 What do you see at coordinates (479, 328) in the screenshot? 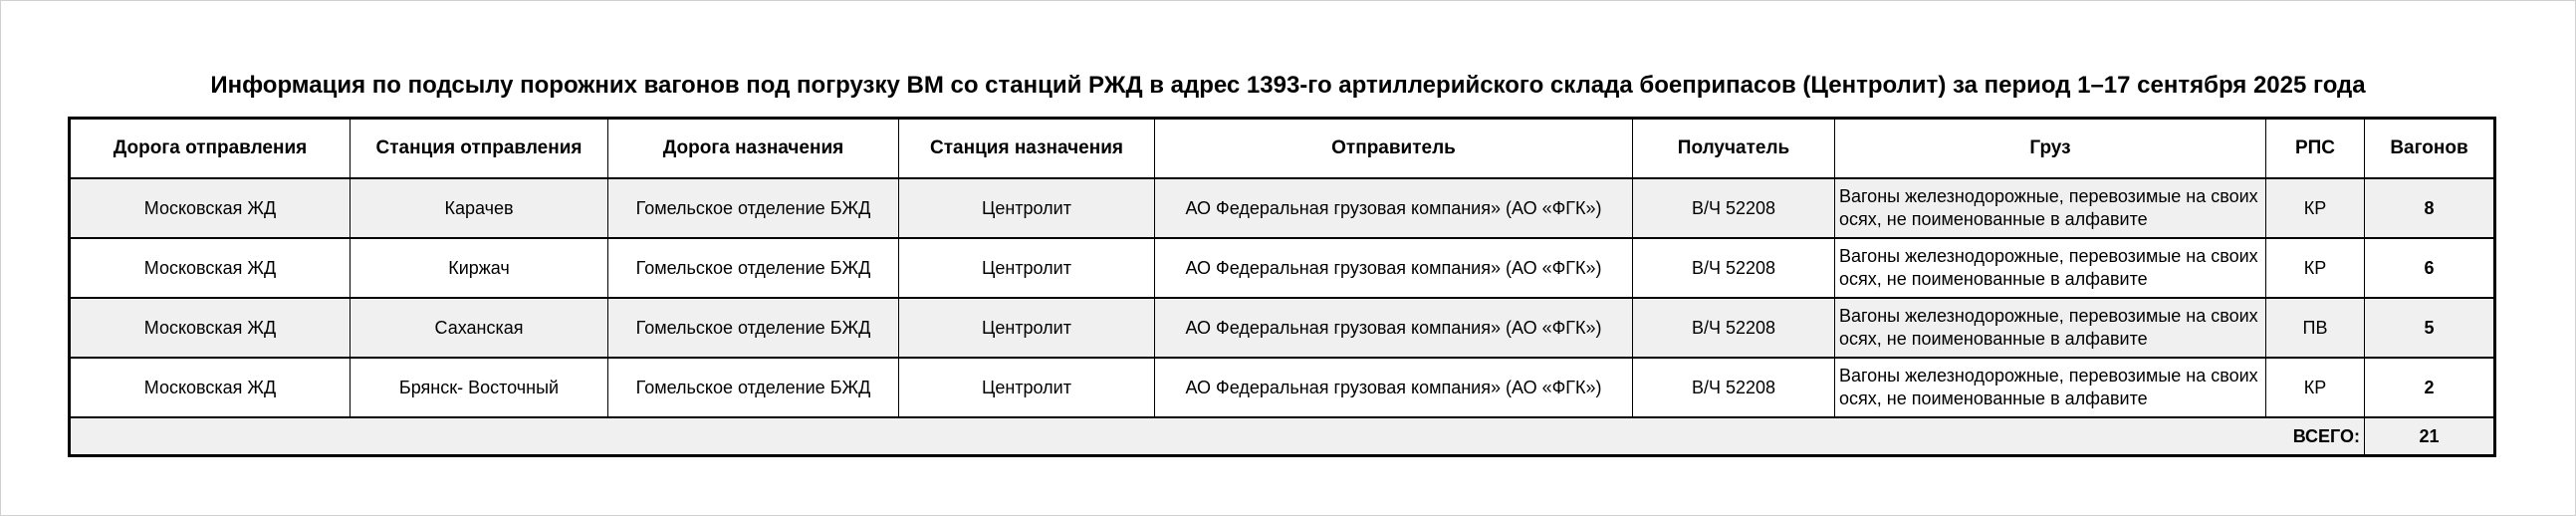
I see `cell-departure-station: Саханская` at bounding box center [479, 328].